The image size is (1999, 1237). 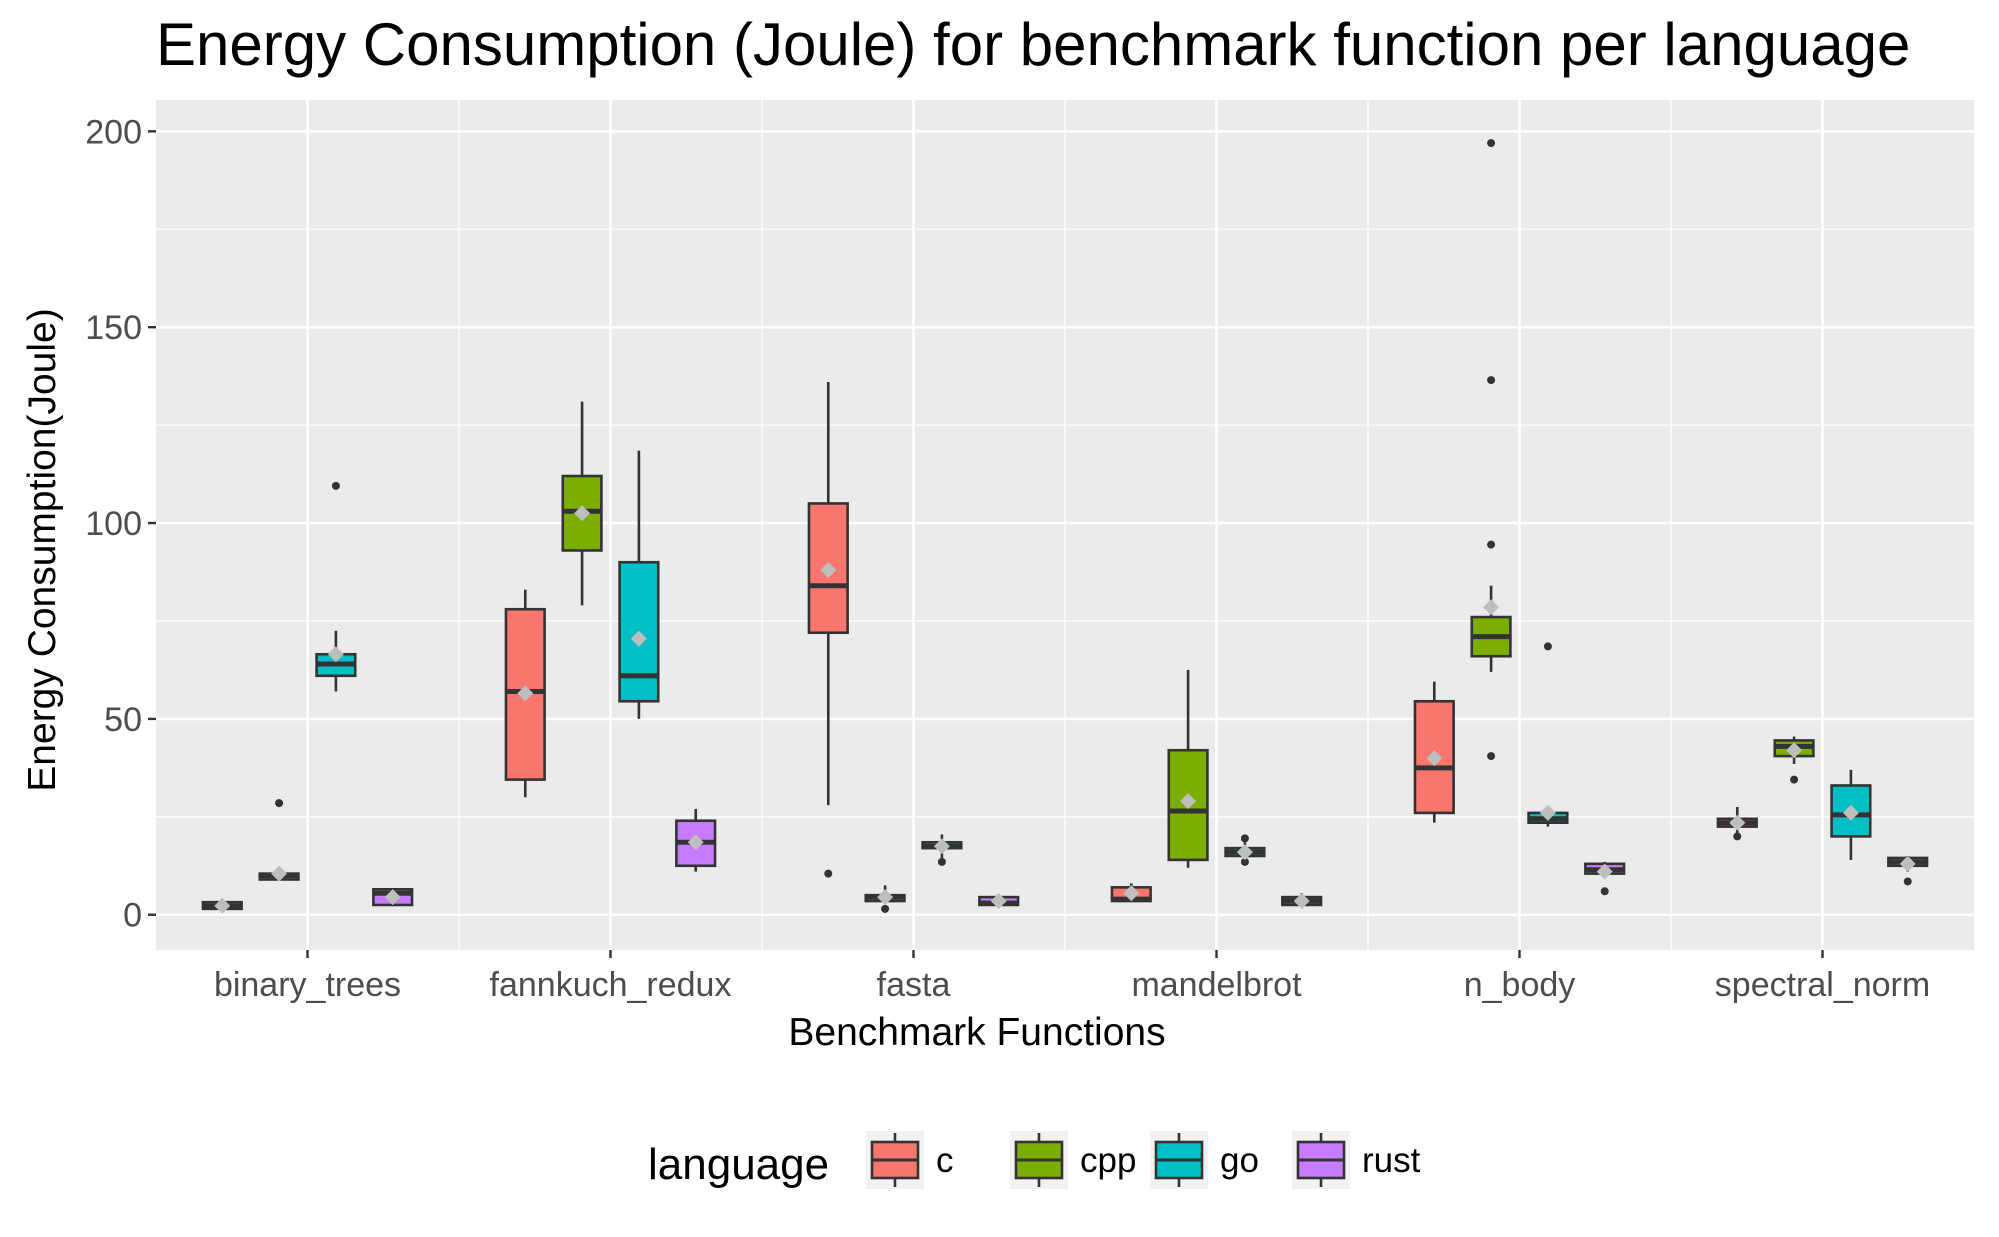 What do you see at coordinates (113, 328) in the screenshot?
I see `y-tick-label: 150` at bounding box center [113, 328].